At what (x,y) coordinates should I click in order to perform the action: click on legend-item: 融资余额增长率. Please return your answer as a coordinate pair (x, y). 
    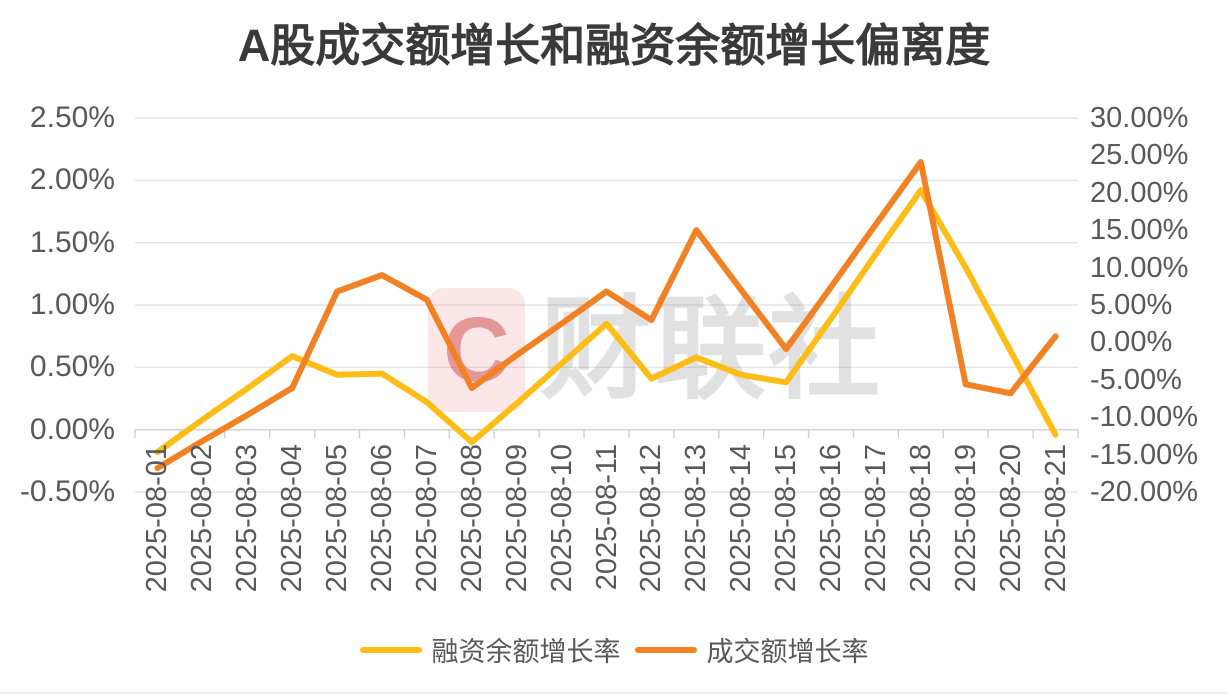
    Looking at the image, I should click on (490, 649).